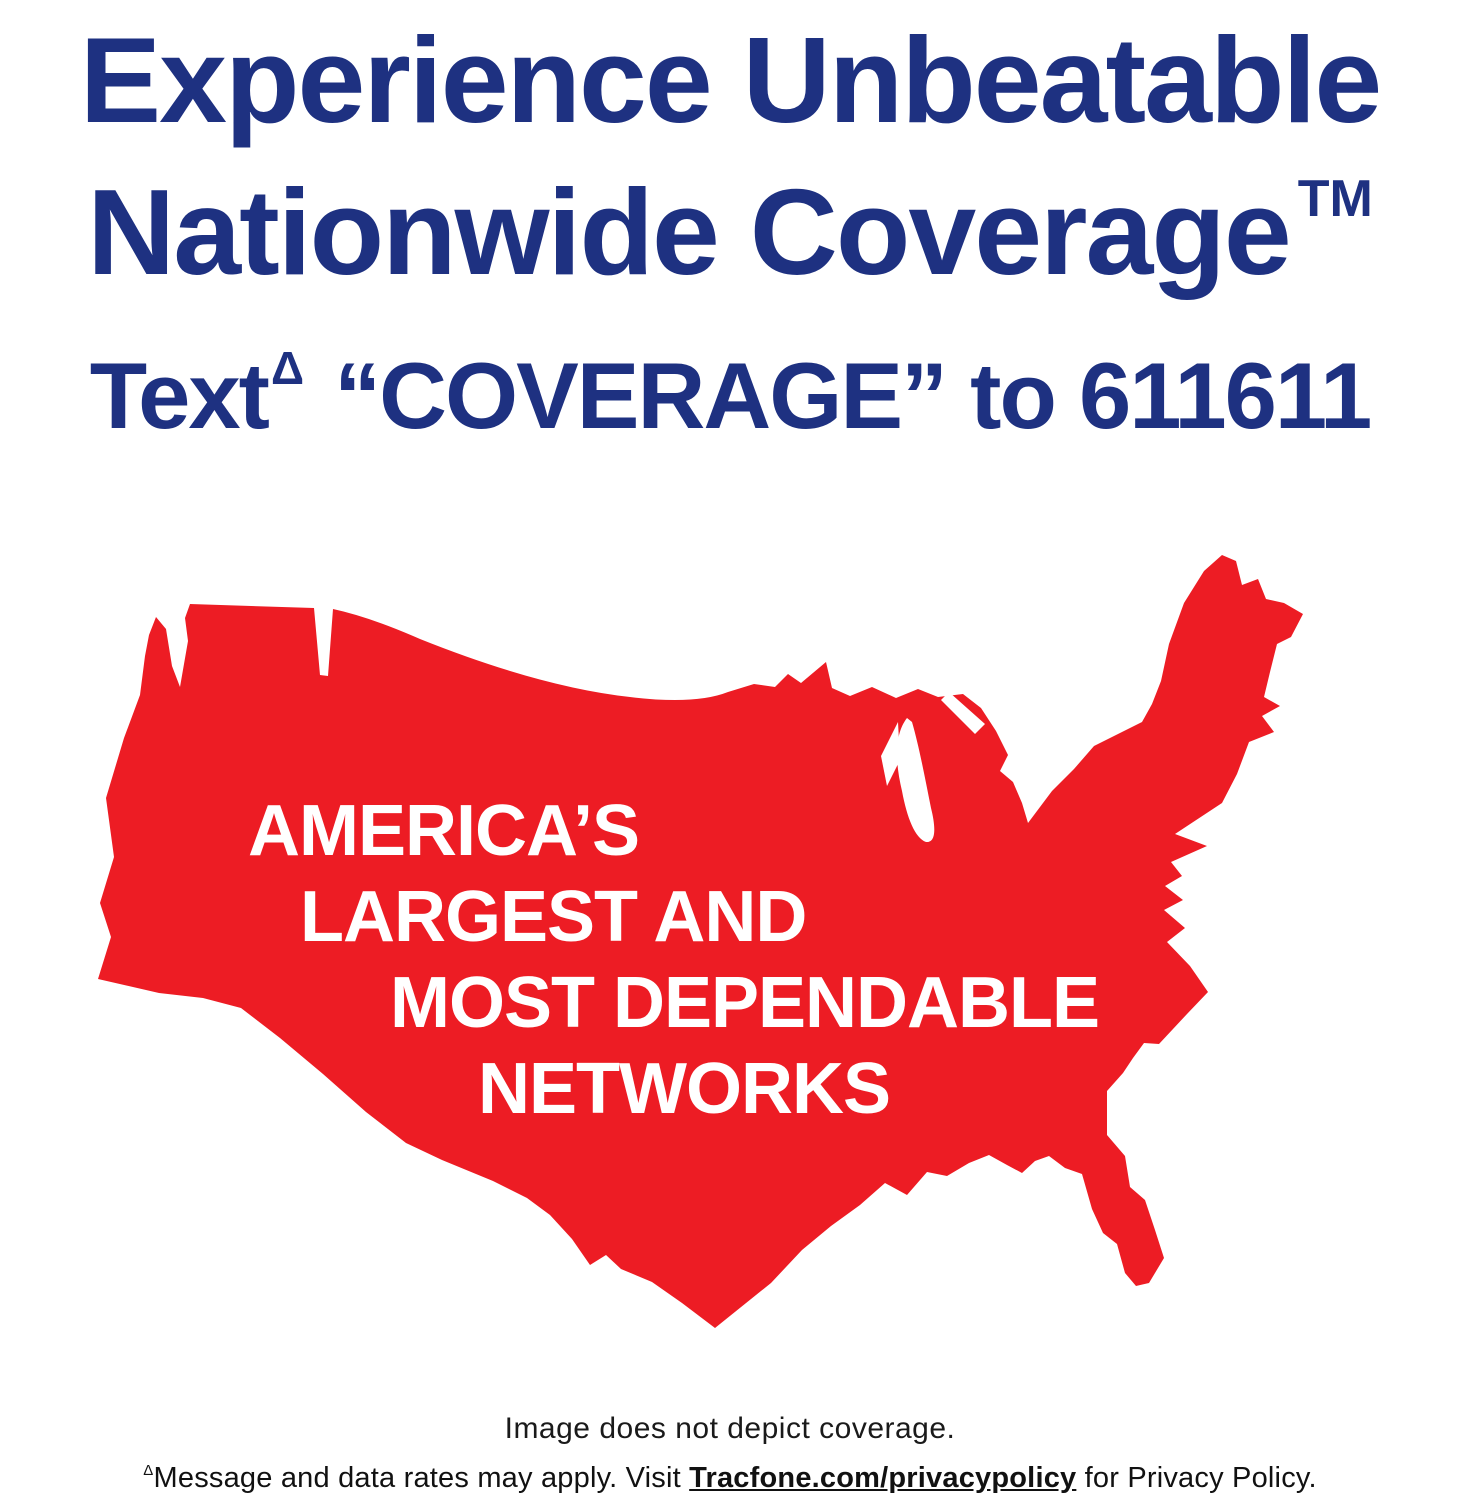 The width and height of the screenshot is (1460, 1500). What do you see at coordinates (963, 713) in the screenshot?
I see `mackinac-strait-cutout` at bounding box center [963, 713].